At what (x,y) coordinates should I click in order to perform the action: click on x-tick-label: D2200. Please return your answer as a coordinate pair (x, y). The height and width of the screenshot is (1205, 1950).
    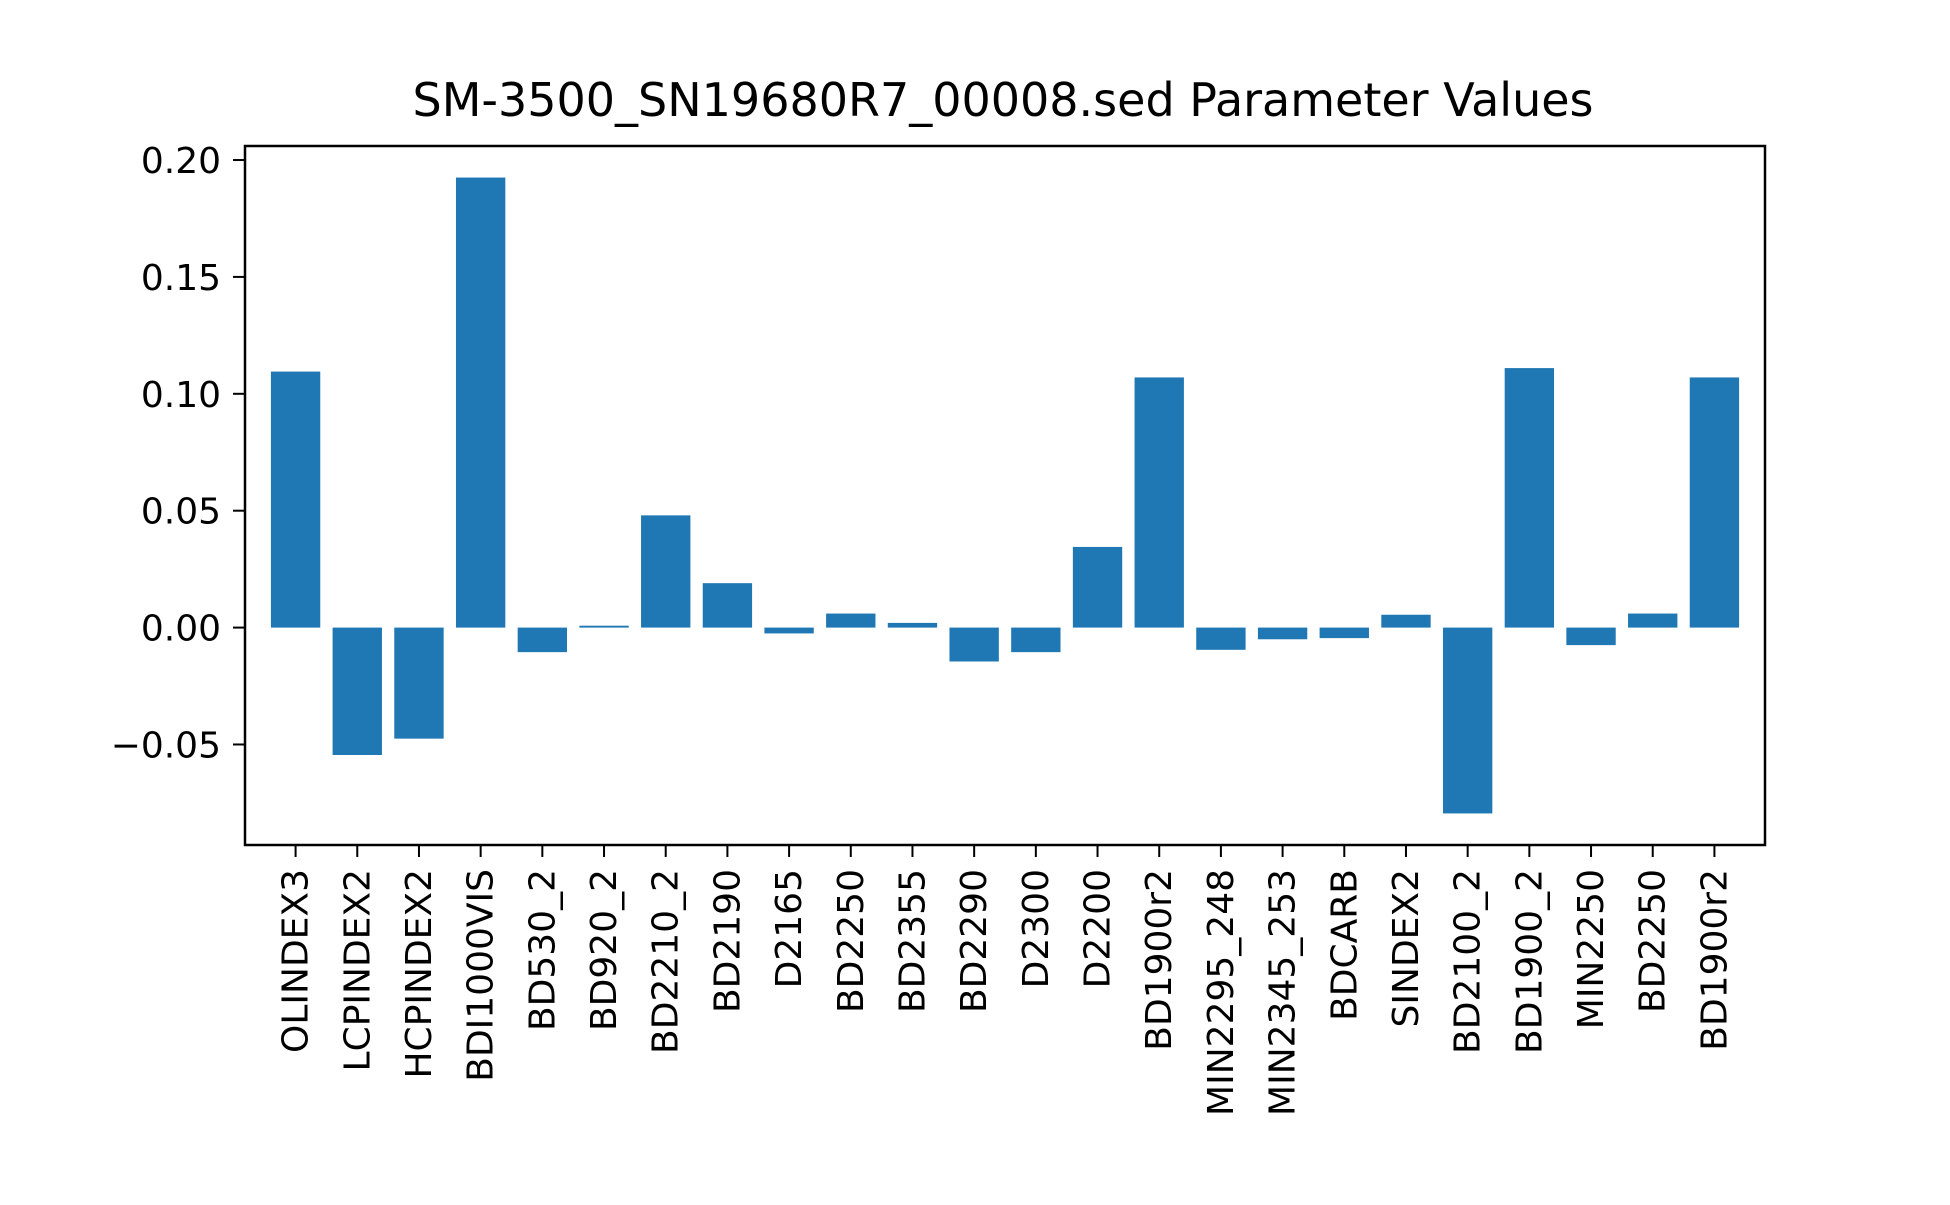
    Looking at the image, I should click on (1098, 928).